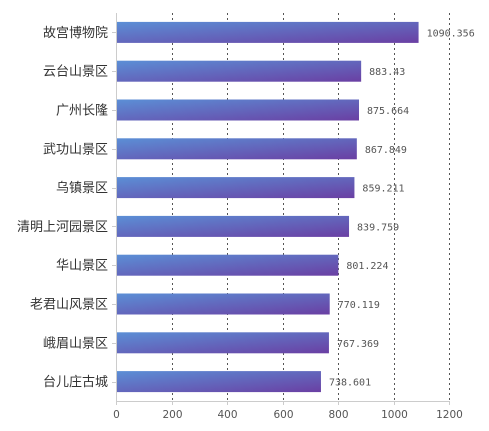  Describe the element at coordinates (82, 188) in the screenshot. I see `category-label: 乌镇景区` at that location.